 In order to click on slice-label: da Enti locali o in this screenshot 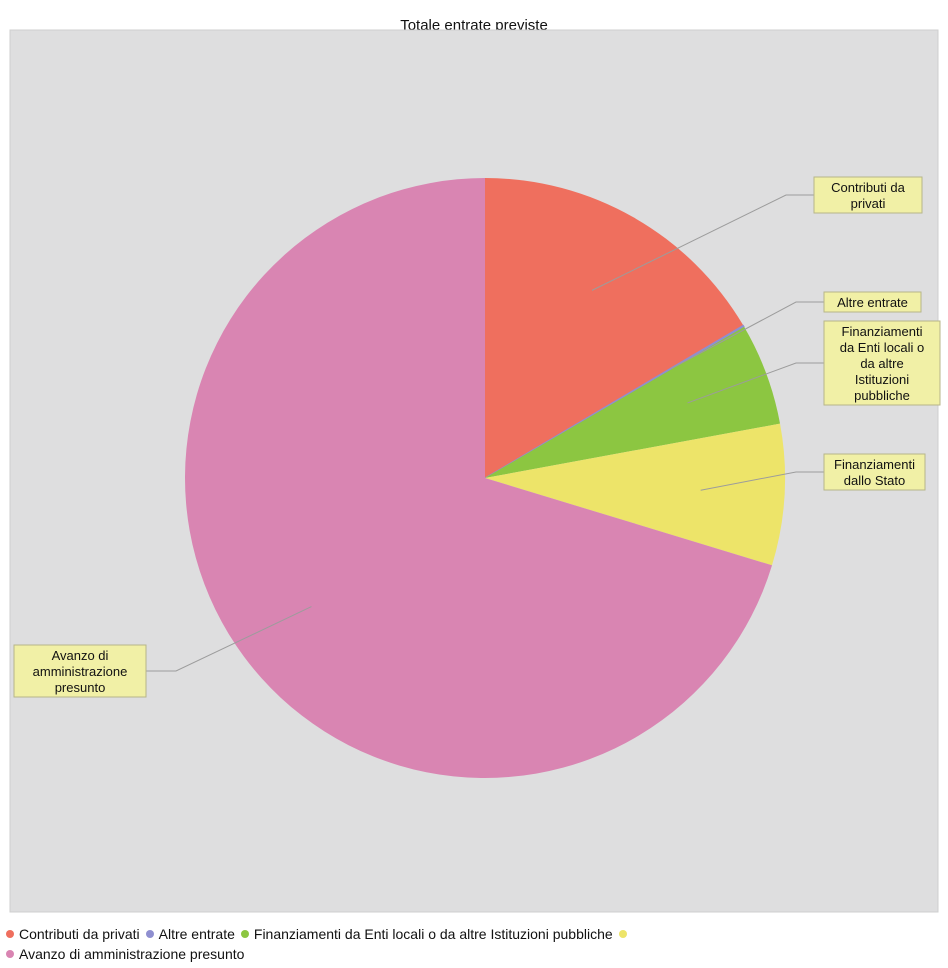, I will do `click(882, 347)`.